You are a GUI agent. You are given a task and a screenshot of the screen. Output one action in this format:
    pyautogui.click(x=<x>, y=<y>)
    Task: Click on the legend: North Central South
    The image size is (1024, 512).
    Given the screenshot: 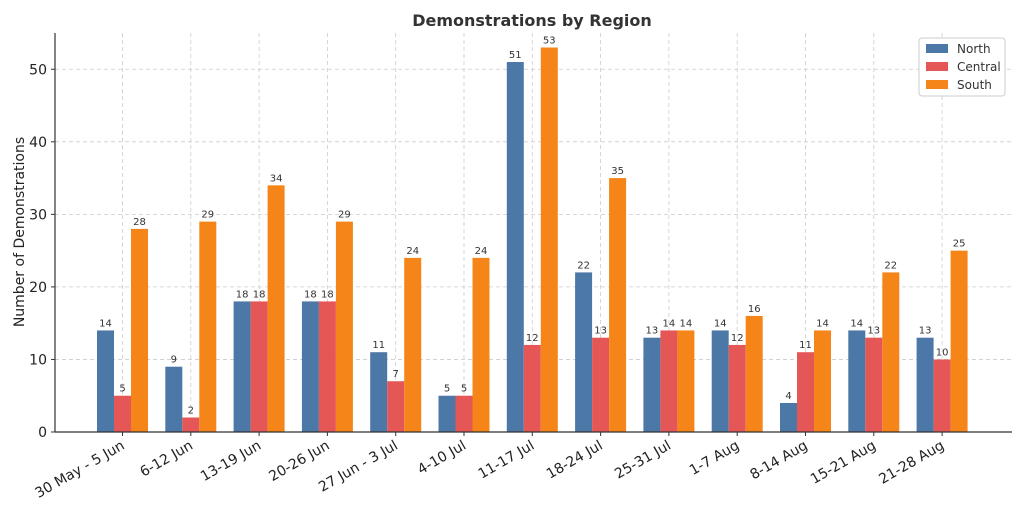 What is the action you would take?
    pyautogui.click(x=962, y=67)
    